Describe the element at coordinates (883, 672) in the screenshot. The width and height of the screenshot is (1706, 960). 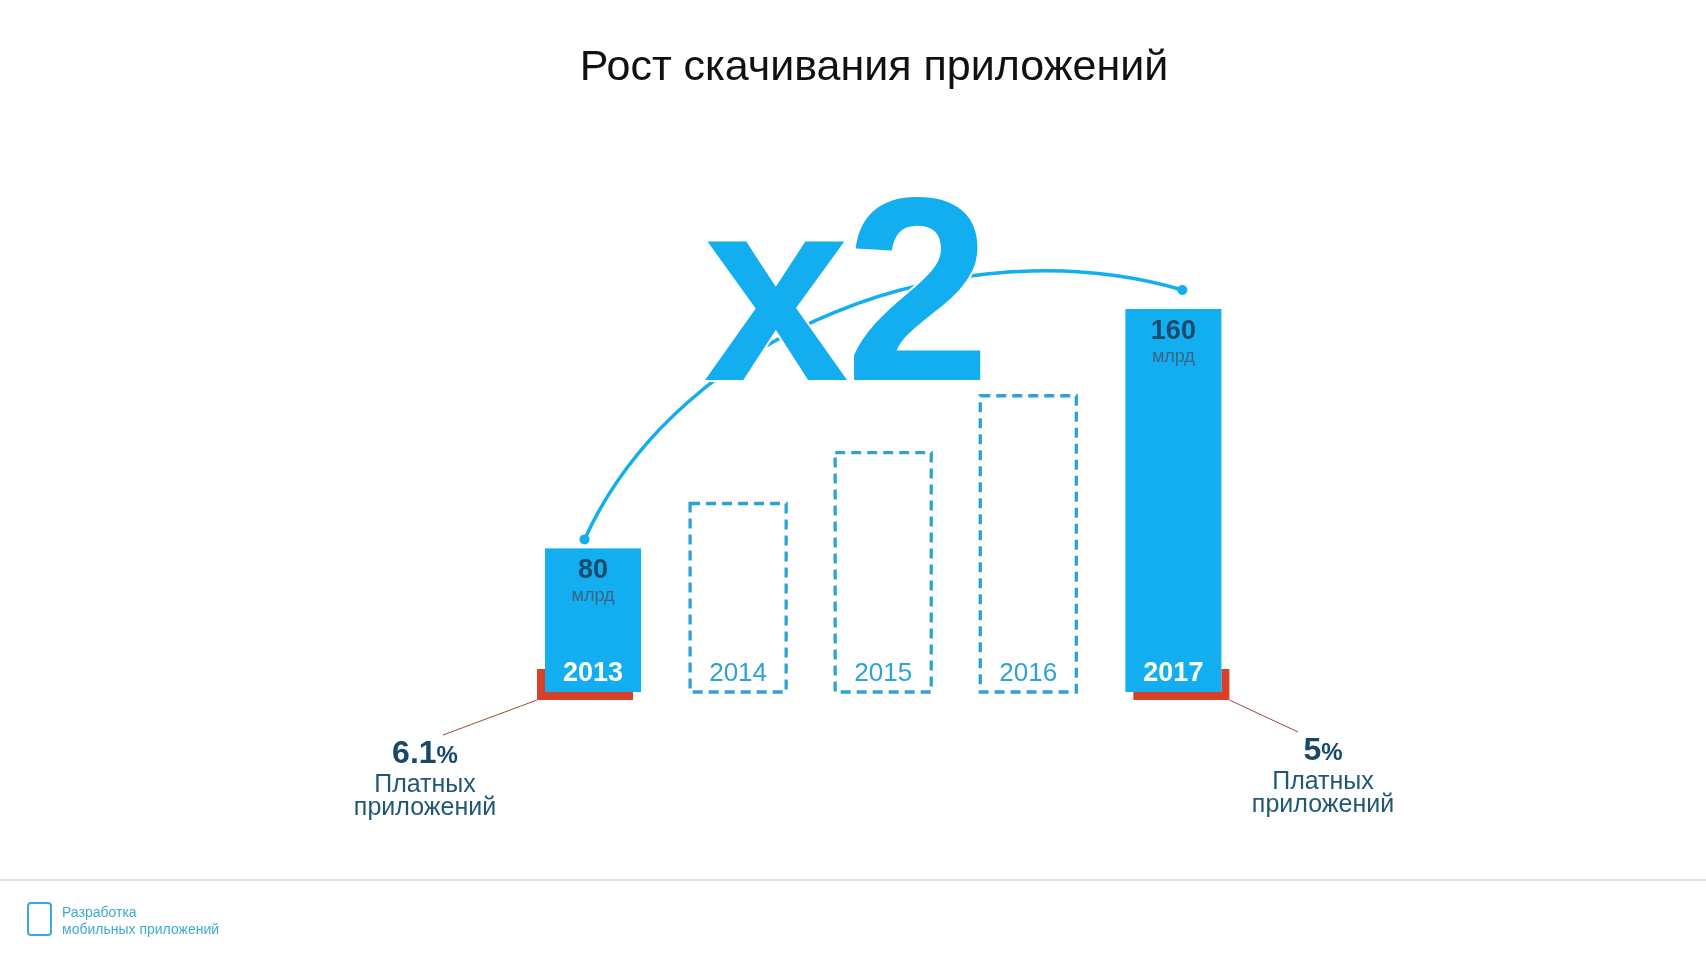
I see `x-tick-label: 2015` at that location.